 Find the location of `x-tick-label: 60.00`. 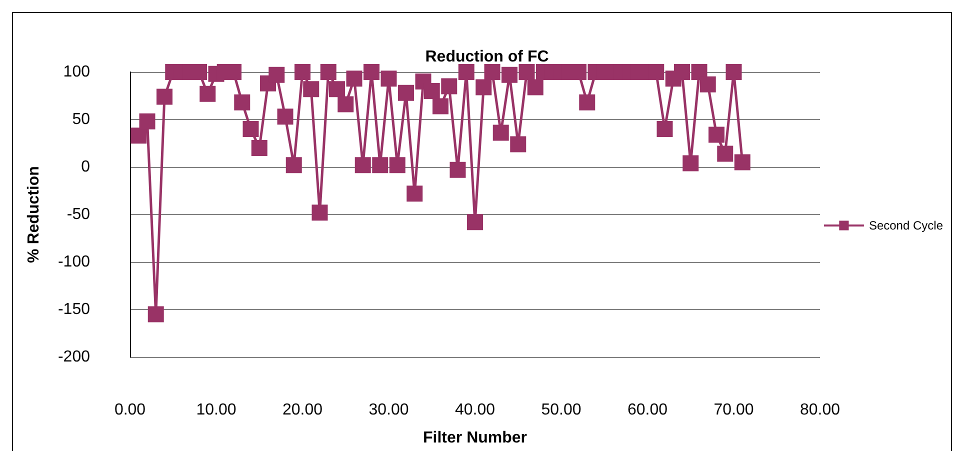

x-tick-label: 60.00 is located at coordinates (647, 410).